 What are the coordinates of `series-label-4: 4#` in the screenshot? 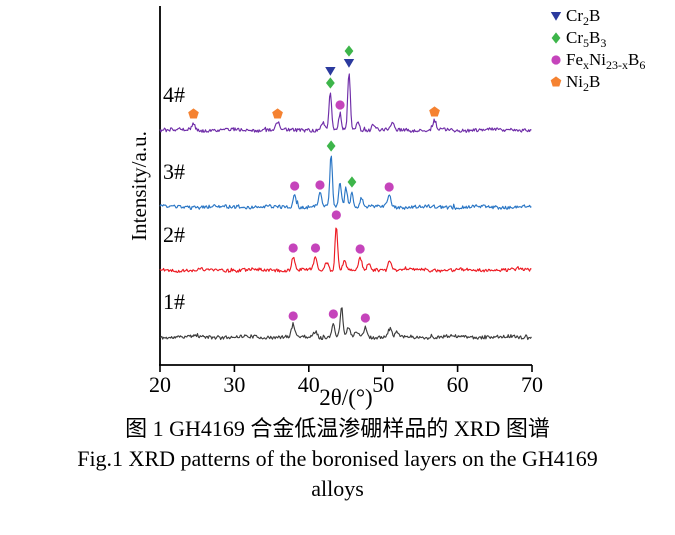 It's located at (174, 94).